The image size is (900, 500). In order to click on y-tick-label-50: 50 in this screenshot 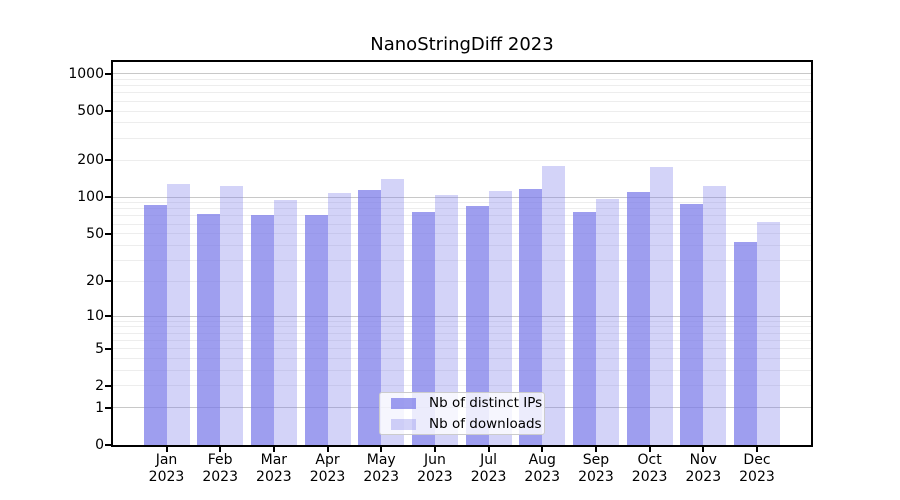, I will do `click(95, 233)`.